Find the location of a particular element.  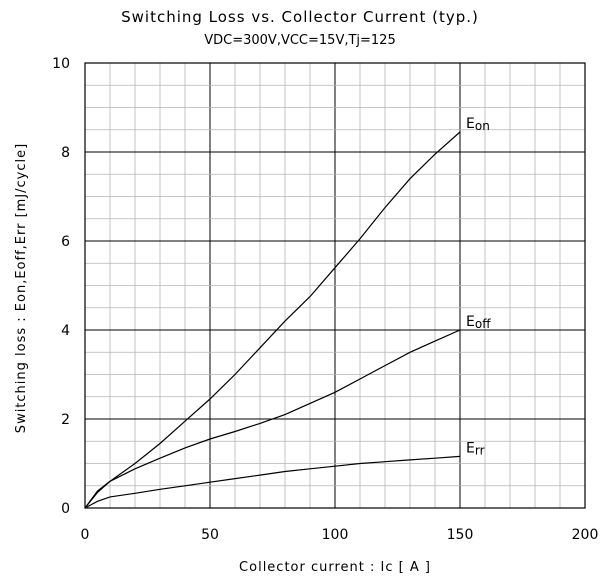

x-tick-label: 150 is located at coordinates (460, 535).